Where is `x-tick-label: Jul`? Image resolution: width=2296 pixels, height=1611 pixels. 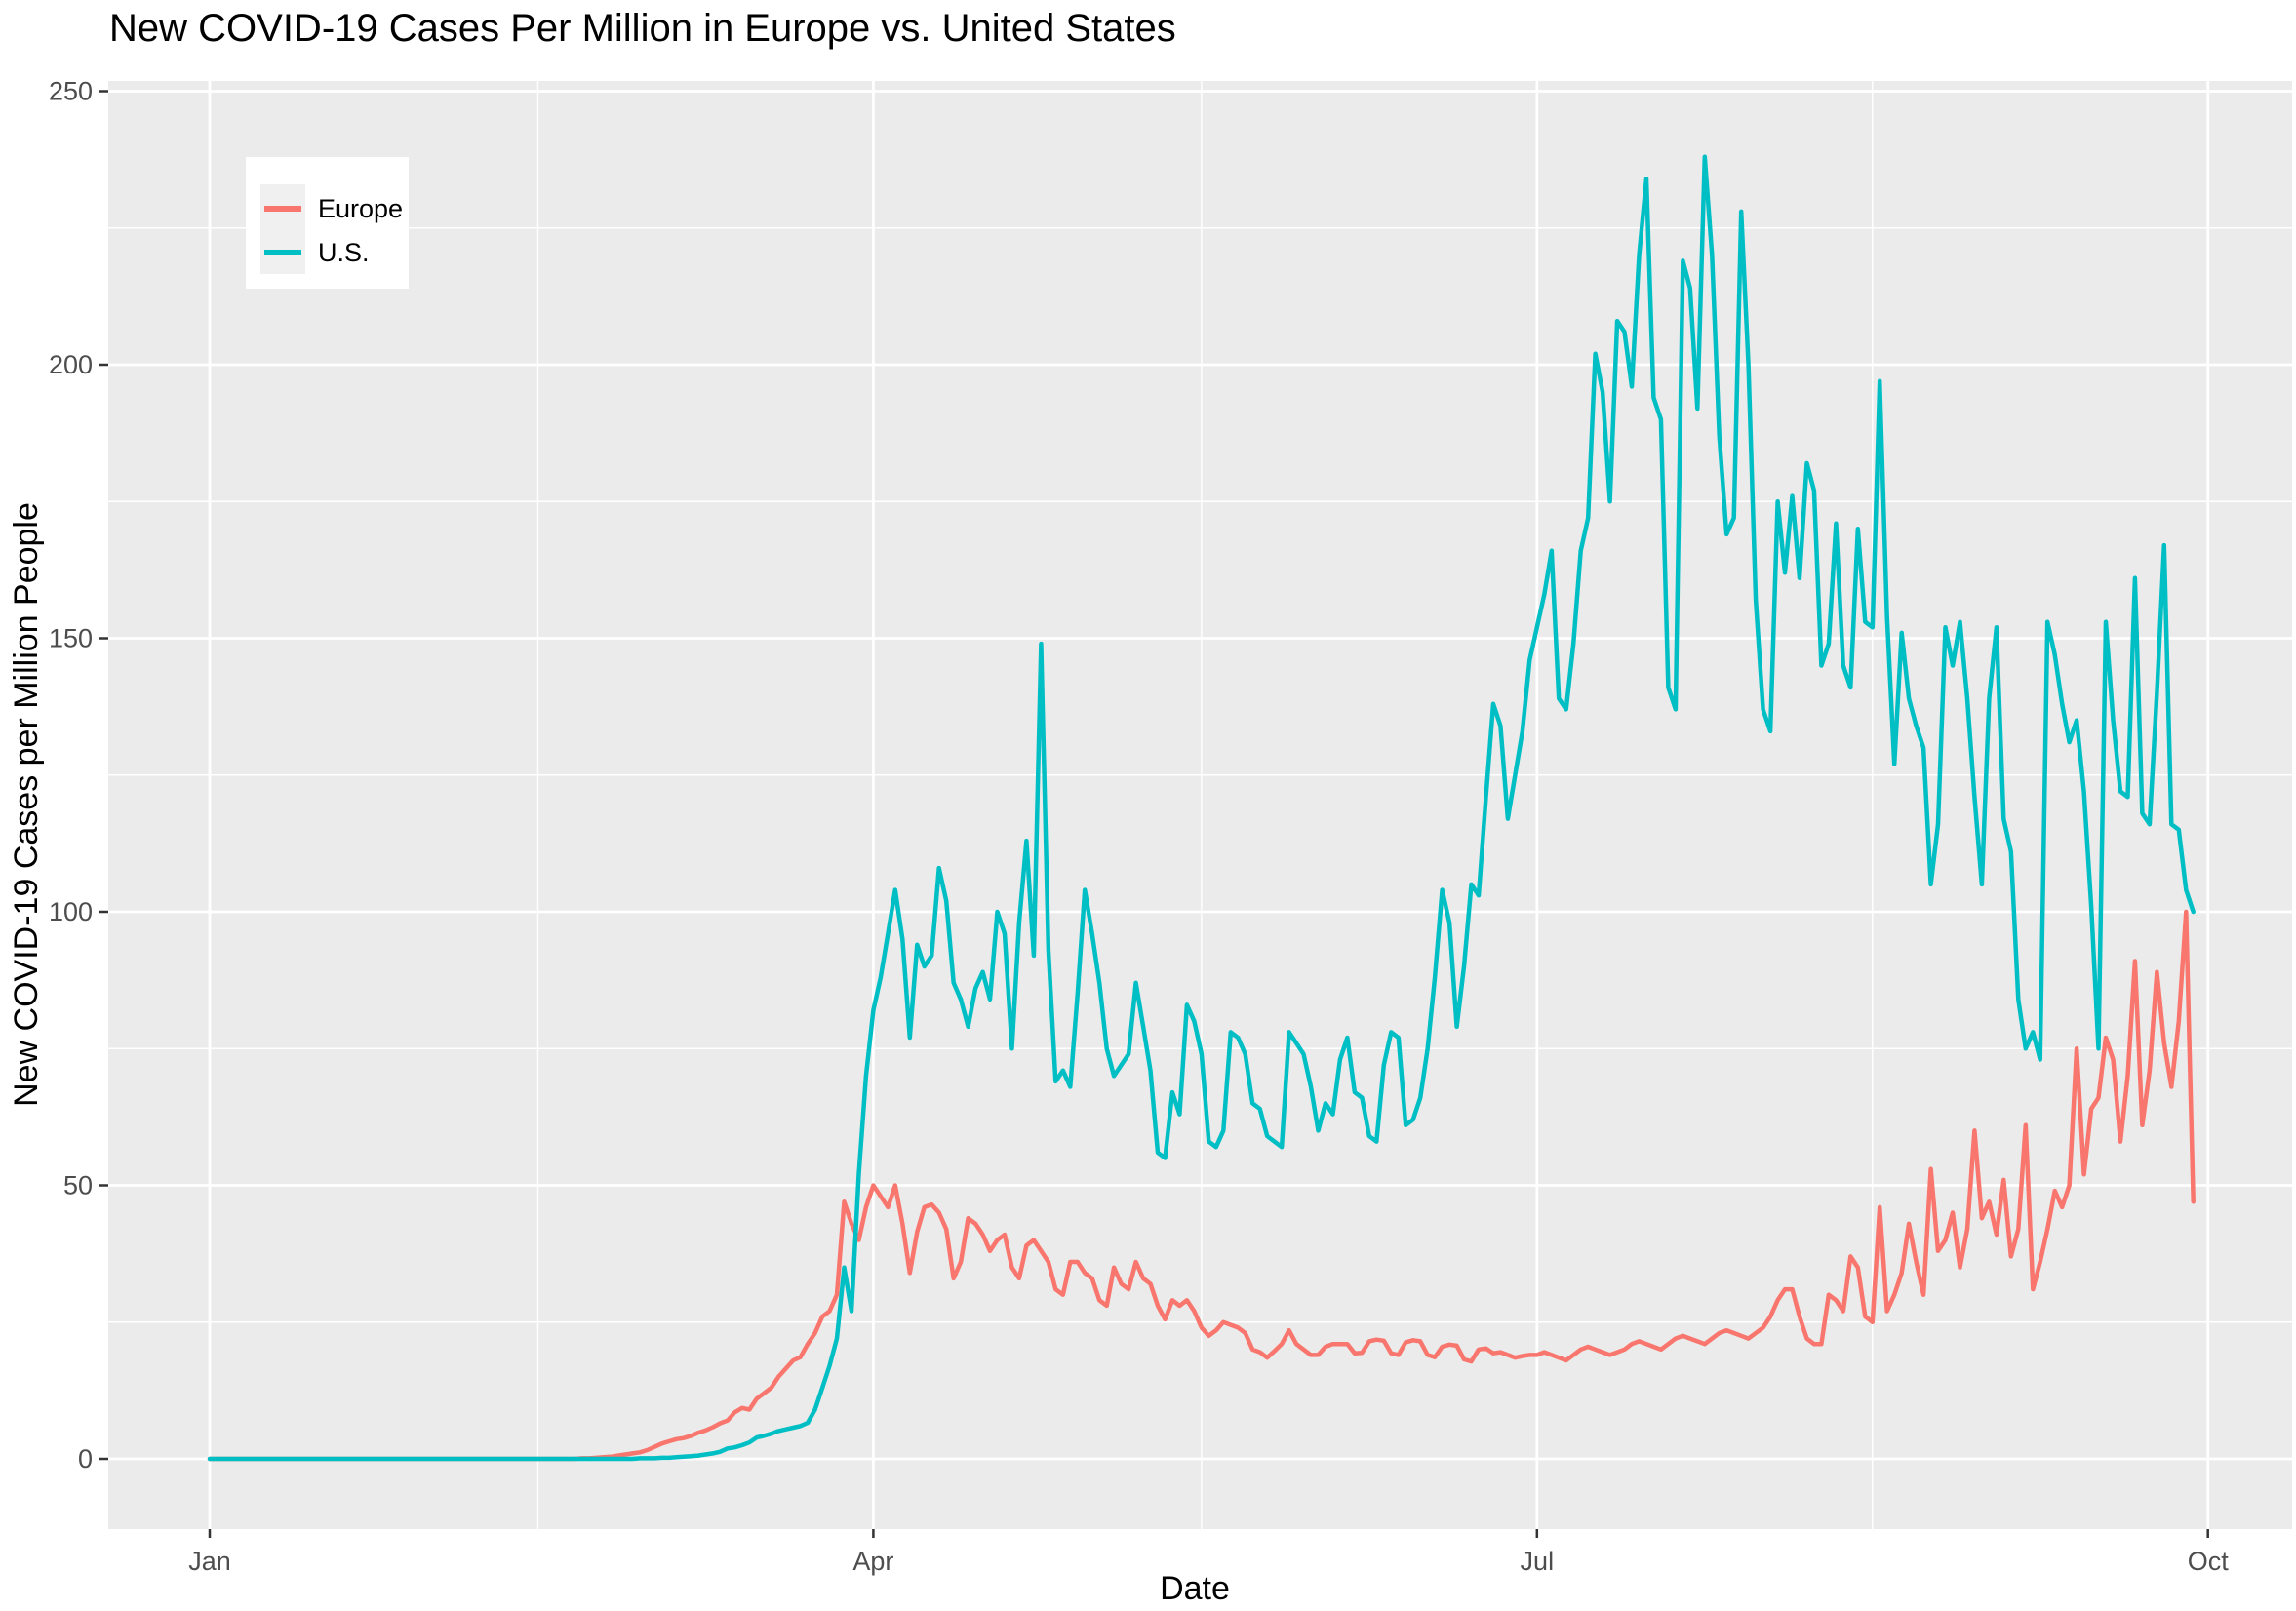 x-tick-label: Jul is located at coordinates (1538, 1562).